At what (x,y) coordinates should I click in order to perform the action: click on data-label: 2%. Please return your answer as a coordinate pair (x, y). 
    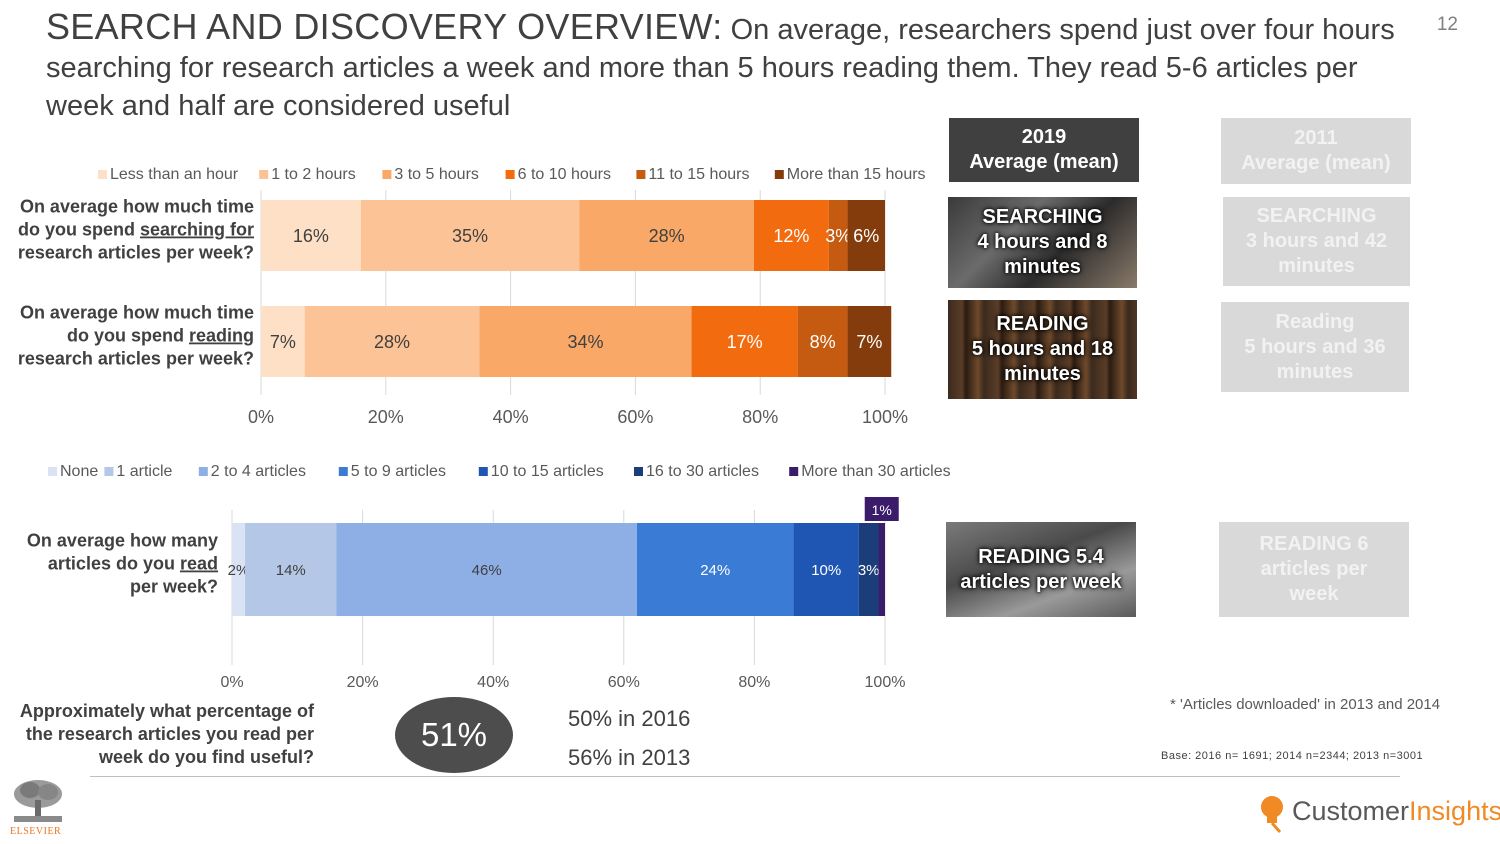
    Looking at the image, I should click on (239, 570).